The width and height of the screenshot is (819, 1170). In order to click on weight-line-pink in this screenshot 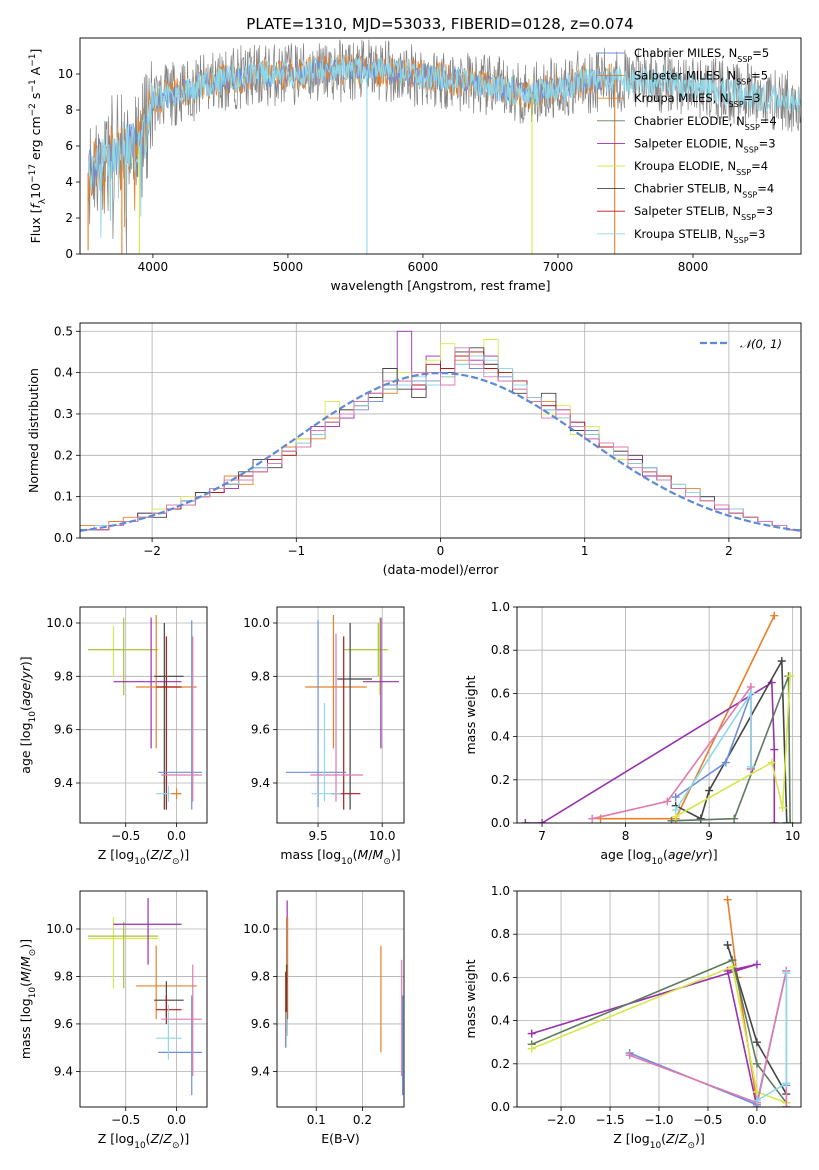, I will do `click(672, 752)`.